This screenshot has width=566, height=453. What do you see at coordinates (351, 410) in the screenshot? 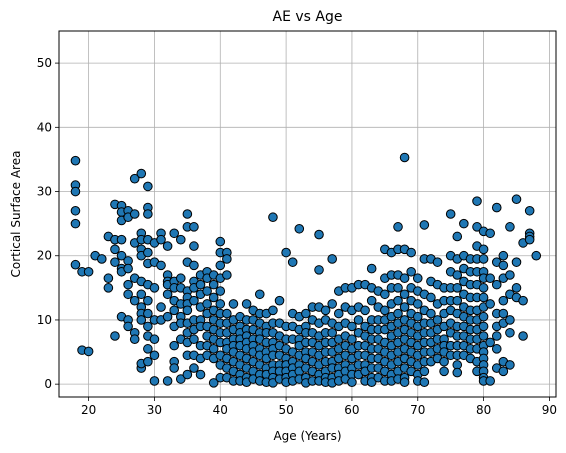
I see `x-tick-label: 60` at bounding box center [351, 410].